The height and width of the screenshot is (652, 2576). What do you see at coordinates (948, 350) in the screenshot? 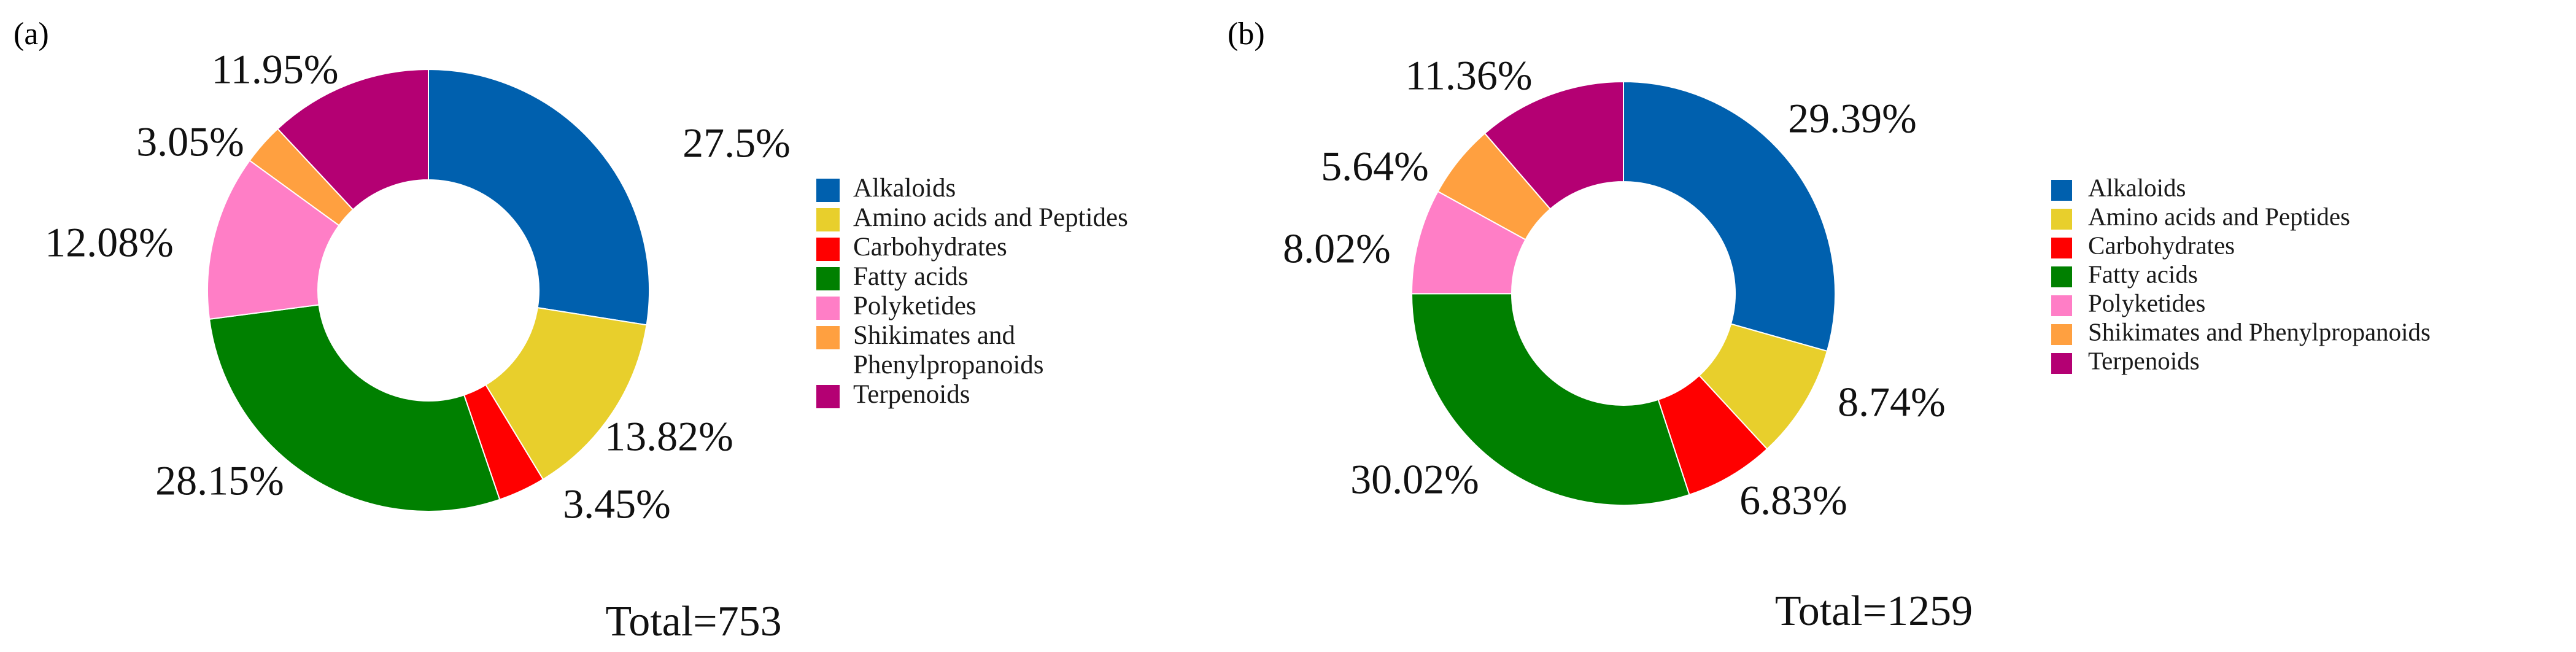
I see `legend-label-shikimates-and-phenylpropanoids-a: Shikimates and Phenylpropanoids` at bounding box center [948, 350].